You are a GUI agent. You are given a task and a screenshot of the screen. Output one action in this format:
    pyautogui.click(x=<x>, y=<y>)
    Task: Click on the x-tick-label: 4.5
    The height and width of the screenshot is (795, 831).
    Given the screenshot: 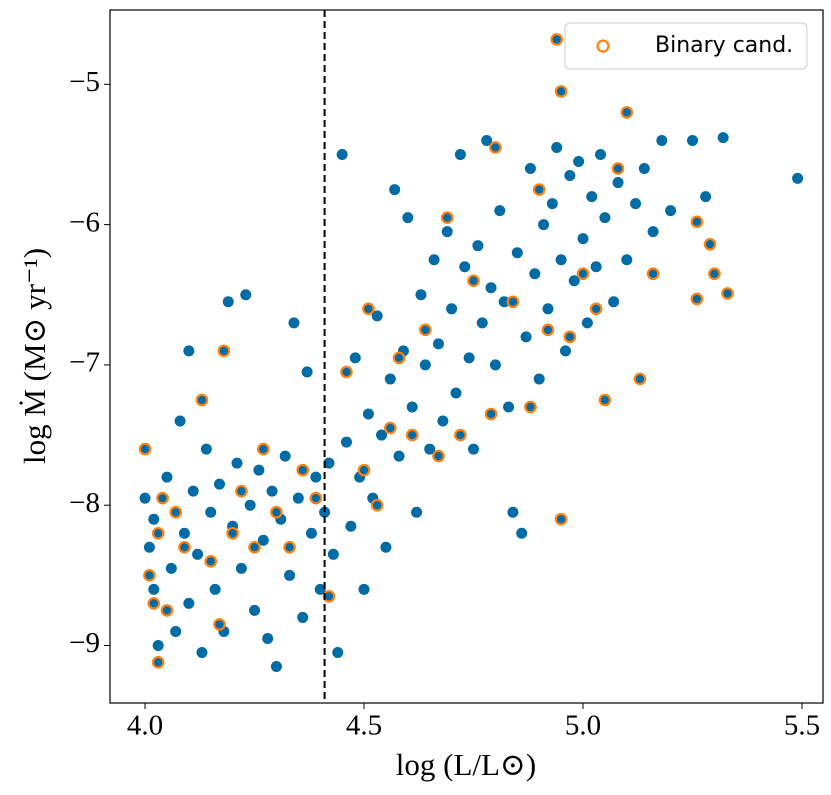 What is the action you would take?
    pyautogui.click(x=364, y=726)
    